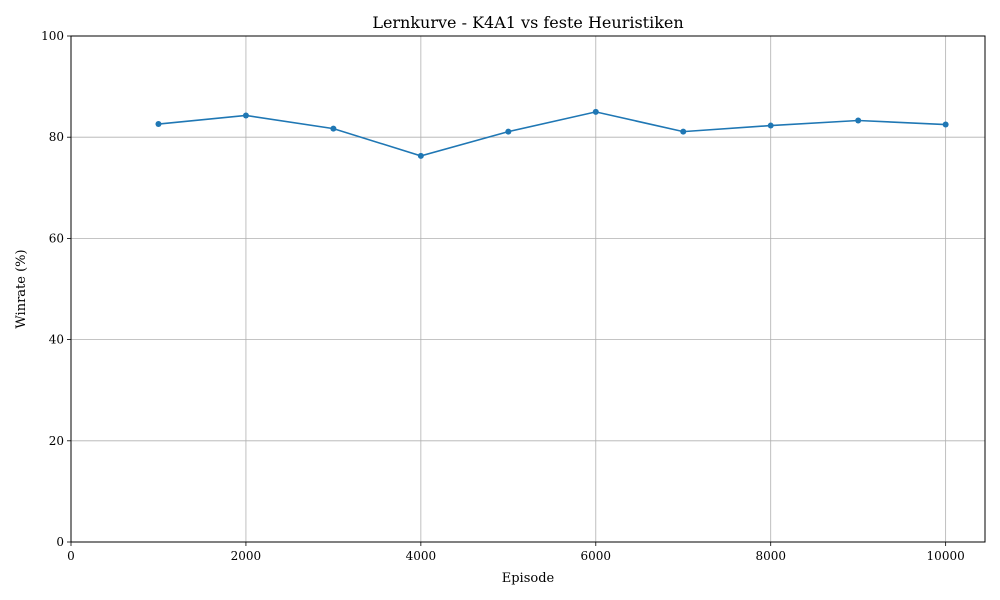  Describe the element at coordinates (246, 556) in the screenshot. I see `x-tick-label: 2000` at that location.